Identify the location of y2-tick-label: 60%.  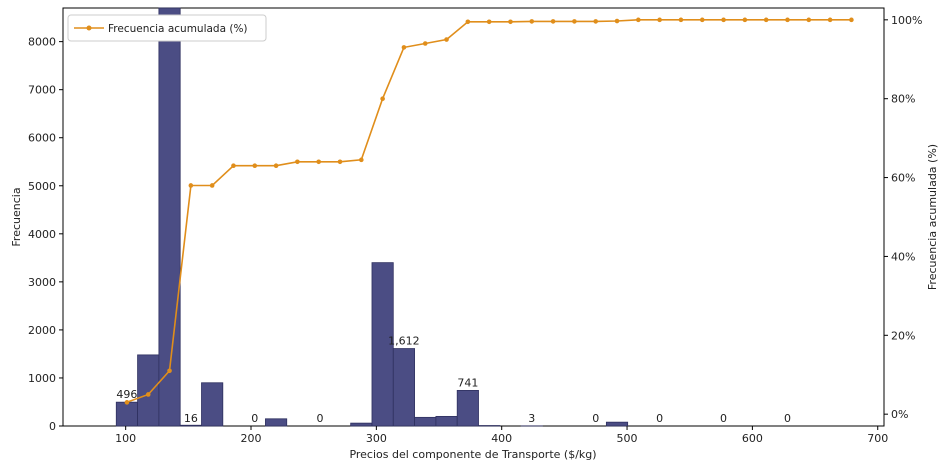
(903, 178).